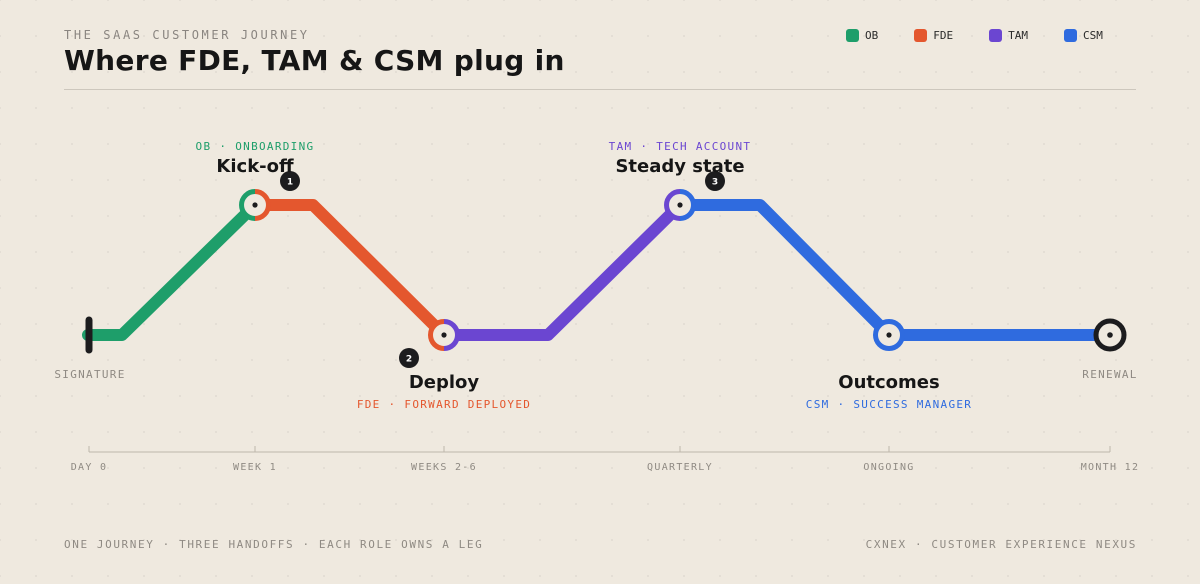  Describe the element at coordinates (562, 270) in the screenshot. I see `route-segment-tam` at that location.